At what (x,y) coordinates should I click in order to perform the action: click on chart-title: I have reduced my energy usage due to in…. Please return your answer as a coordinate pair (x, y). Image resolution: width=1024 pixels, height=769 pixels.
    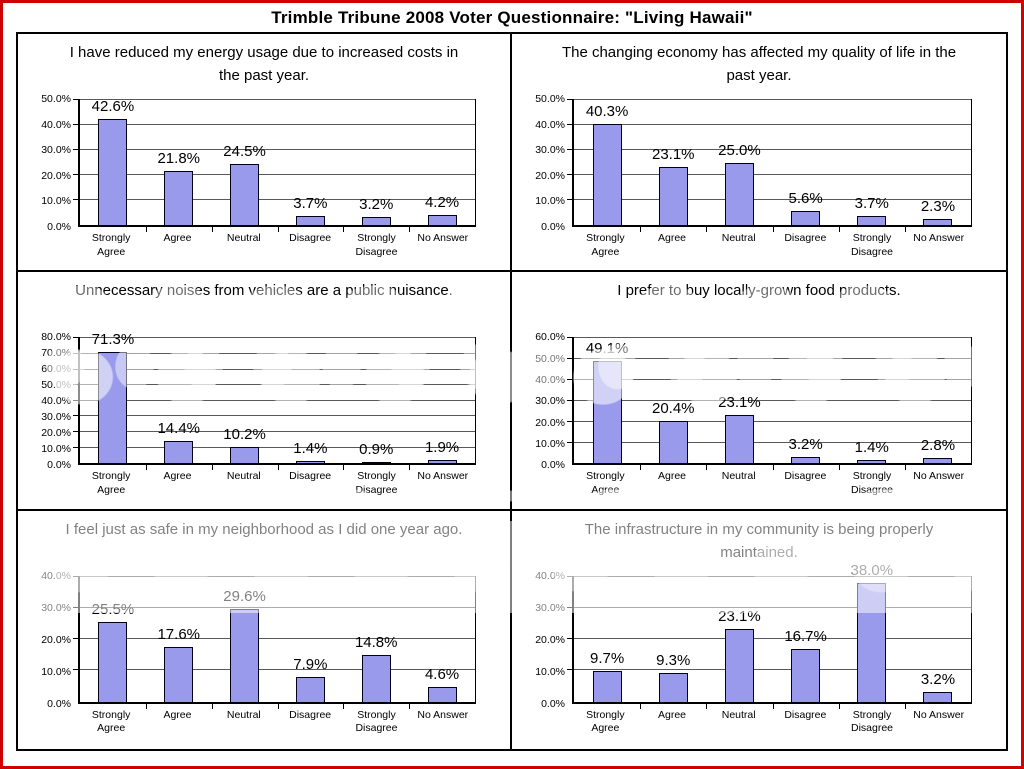
    Looking at the image, I should click on (264, 64).